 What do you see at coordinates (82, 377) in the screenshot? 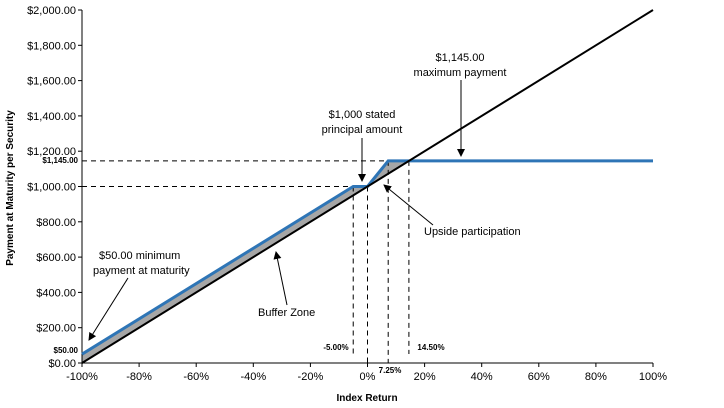
I see `x-tick-label: -100%` at bounding box center [82, 377].